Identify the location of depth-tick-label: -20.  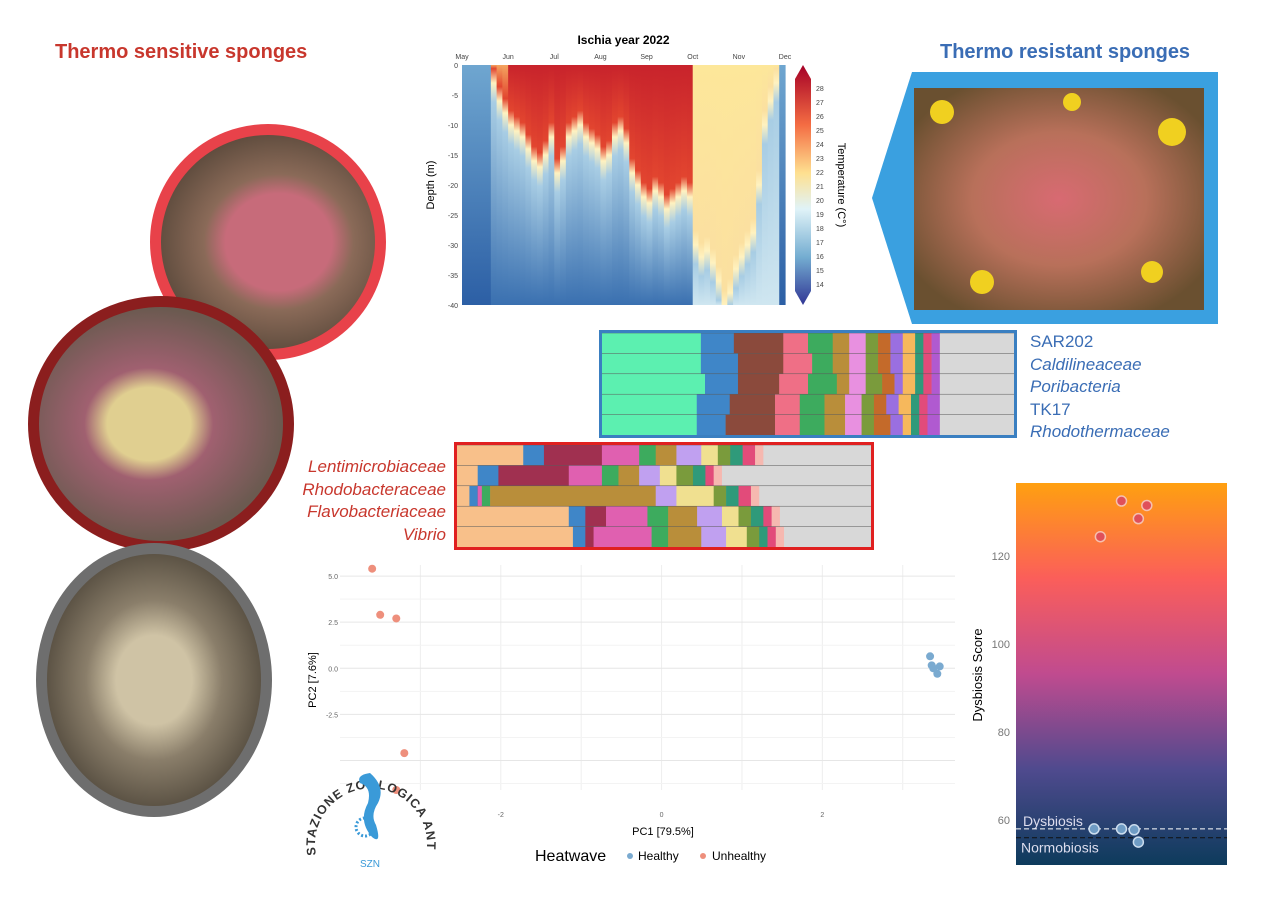
(453, 186).